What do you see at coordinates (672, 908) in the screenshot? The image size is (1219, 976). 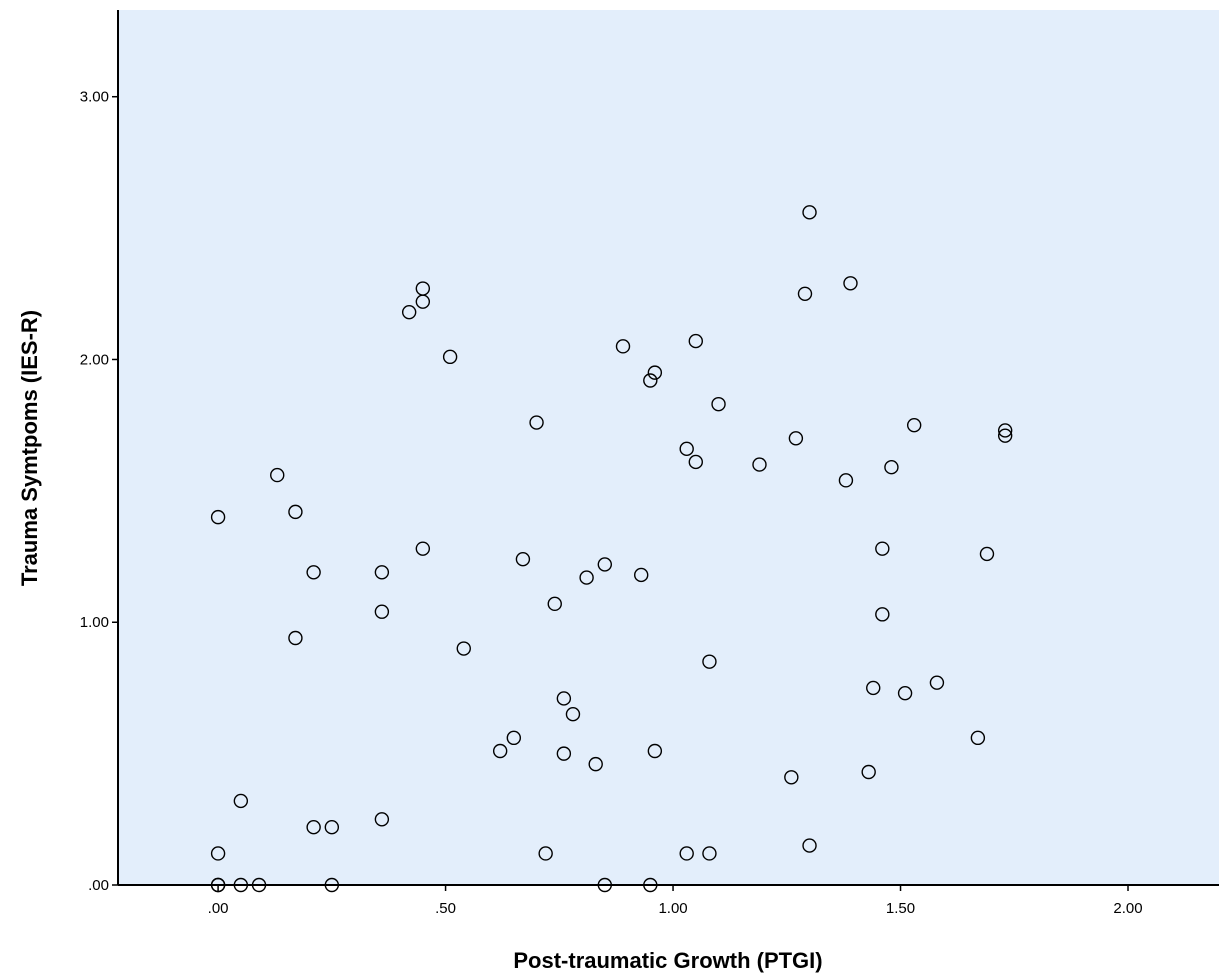 I see `x-tick-label: 1.00` at bounding box center [672, 908].